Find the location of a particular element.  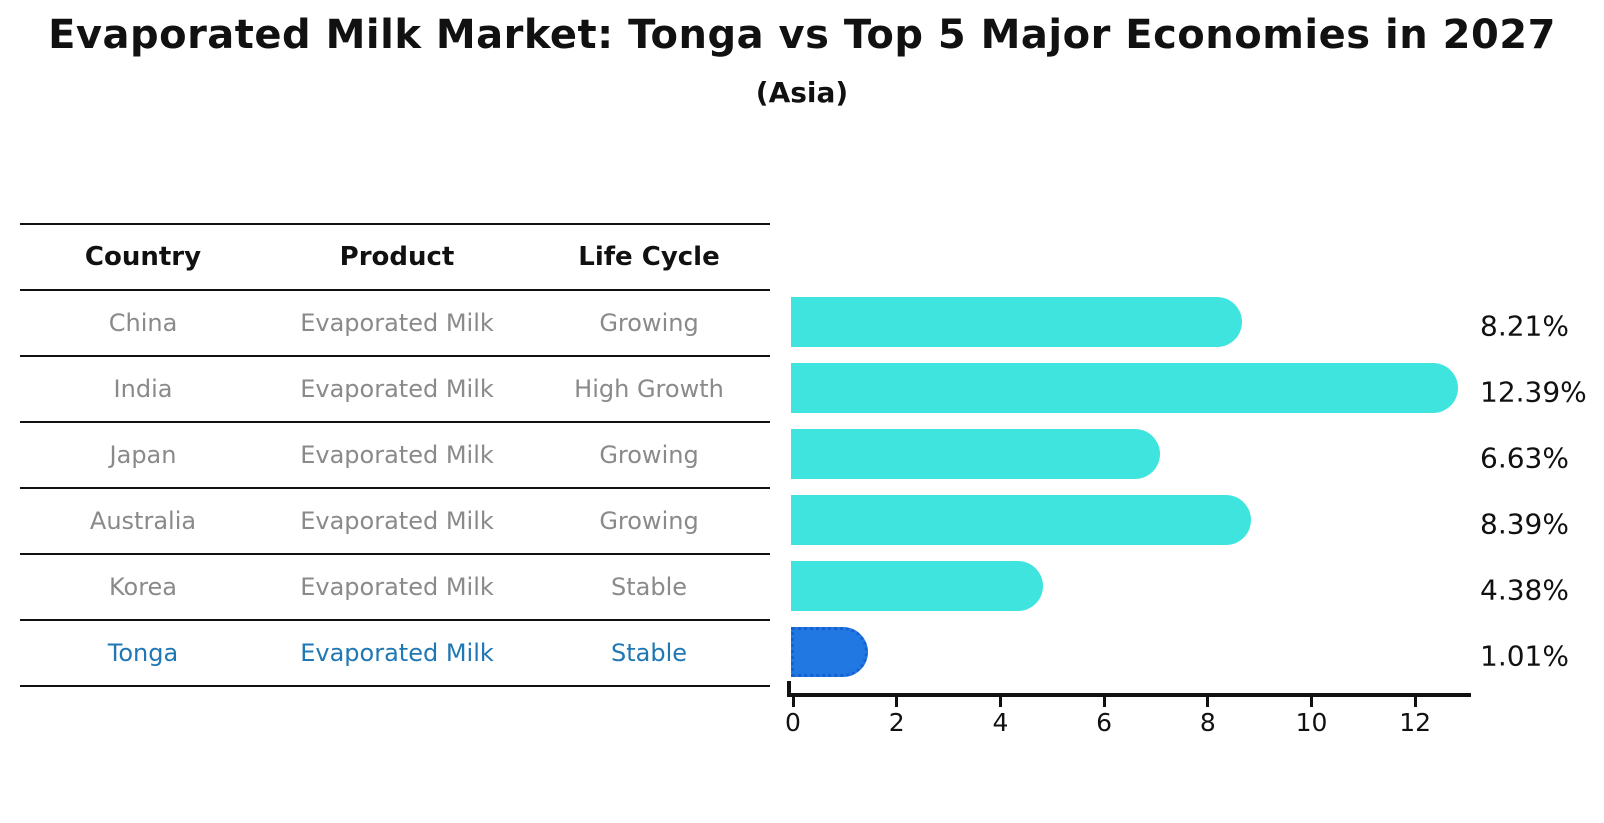

table-row: Tonga Evaporated Milk Stable is located at coordinates (395, 654).